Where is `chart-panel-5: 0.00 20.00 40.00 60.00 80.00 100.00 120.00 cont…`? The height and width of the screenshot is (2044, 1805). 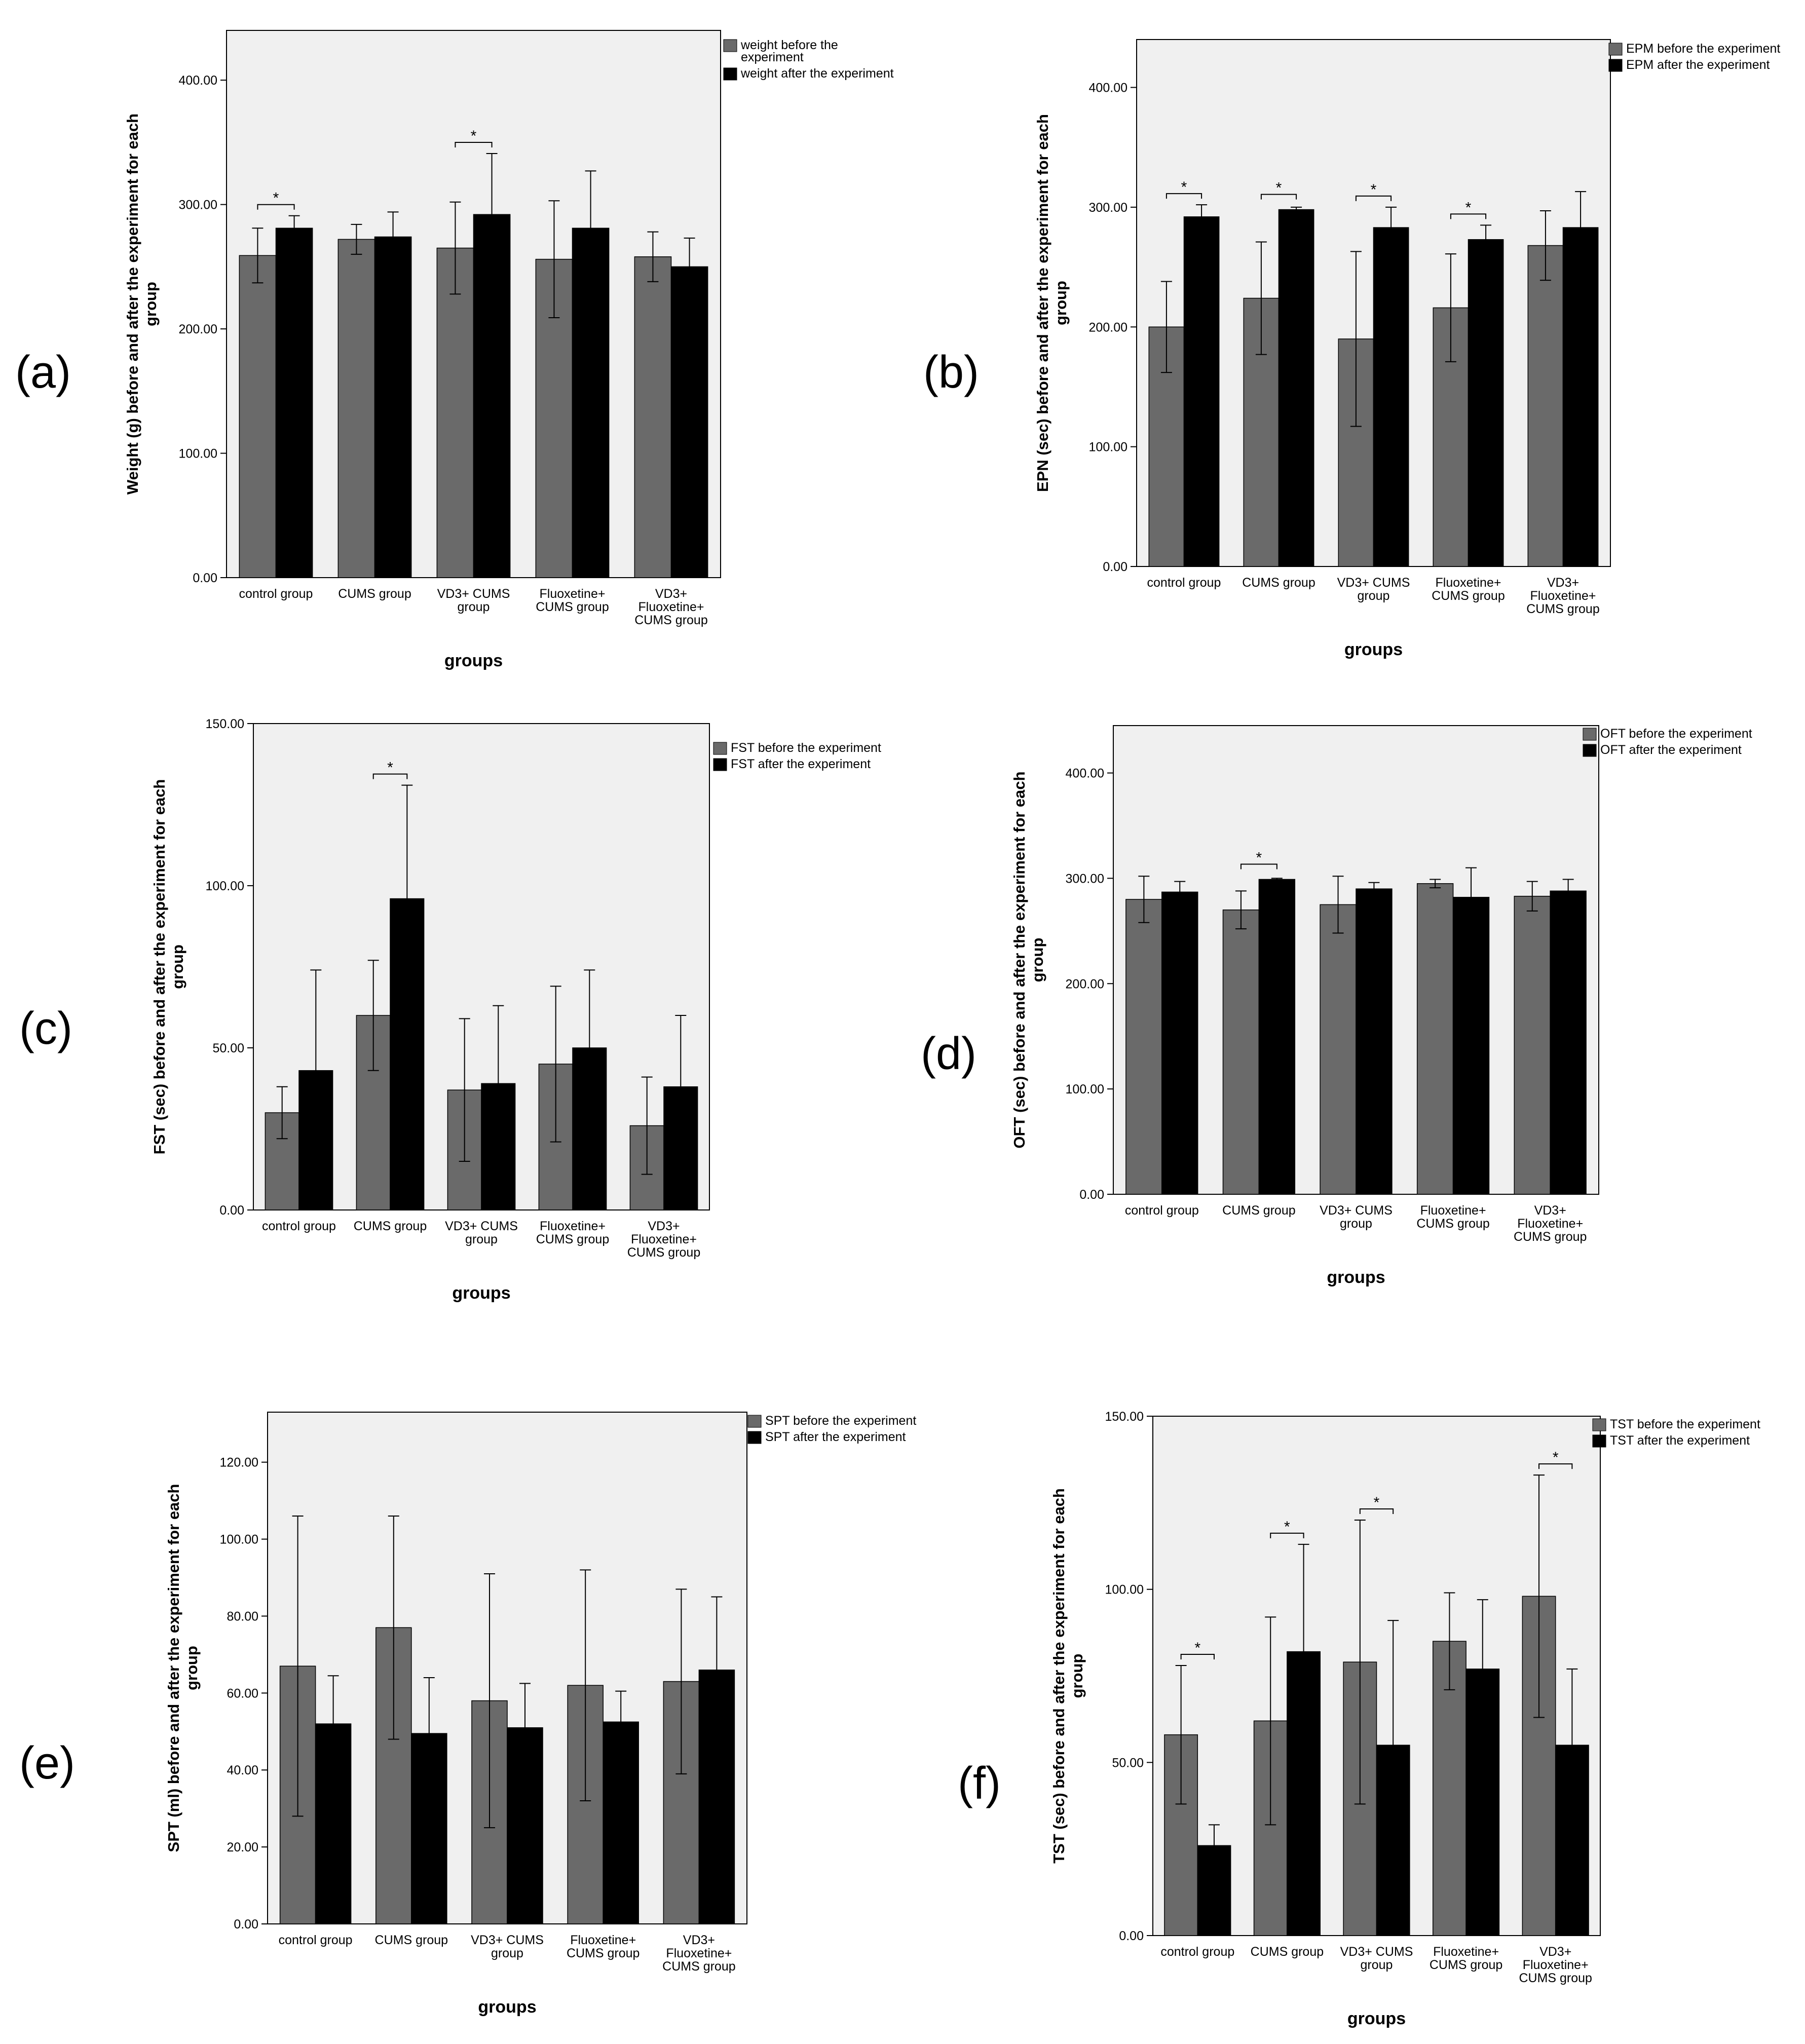 chart-panel-5: 0.00 20.00 40.00 60.00 80.00 100.00 120.00 cont… is located at coordinates (467, 1715).